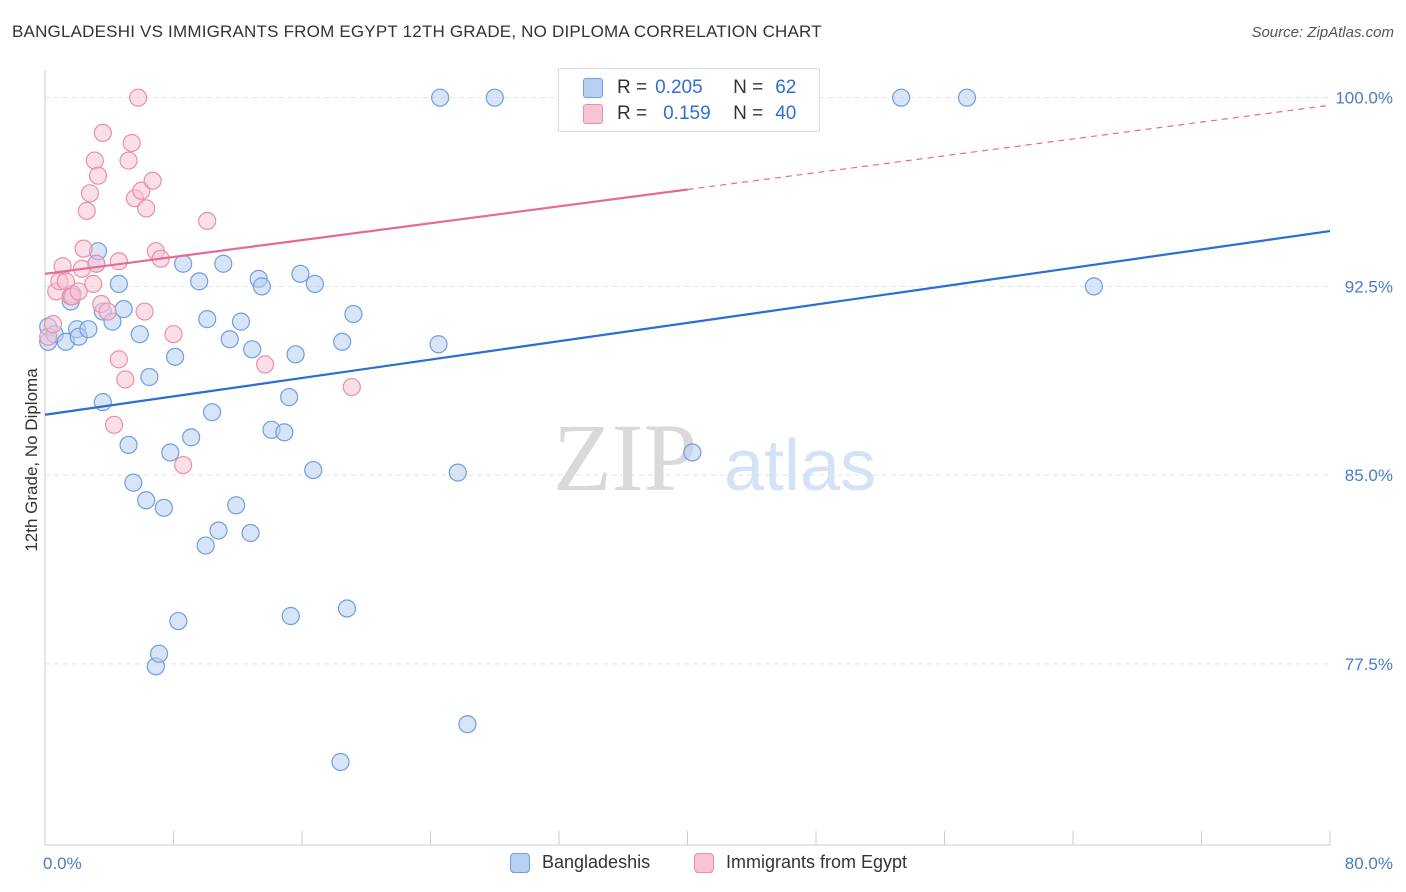 Image resolution: width=1406 pixels, height=892 pixels. I want to click on n-value: 62, so click(786, 87).